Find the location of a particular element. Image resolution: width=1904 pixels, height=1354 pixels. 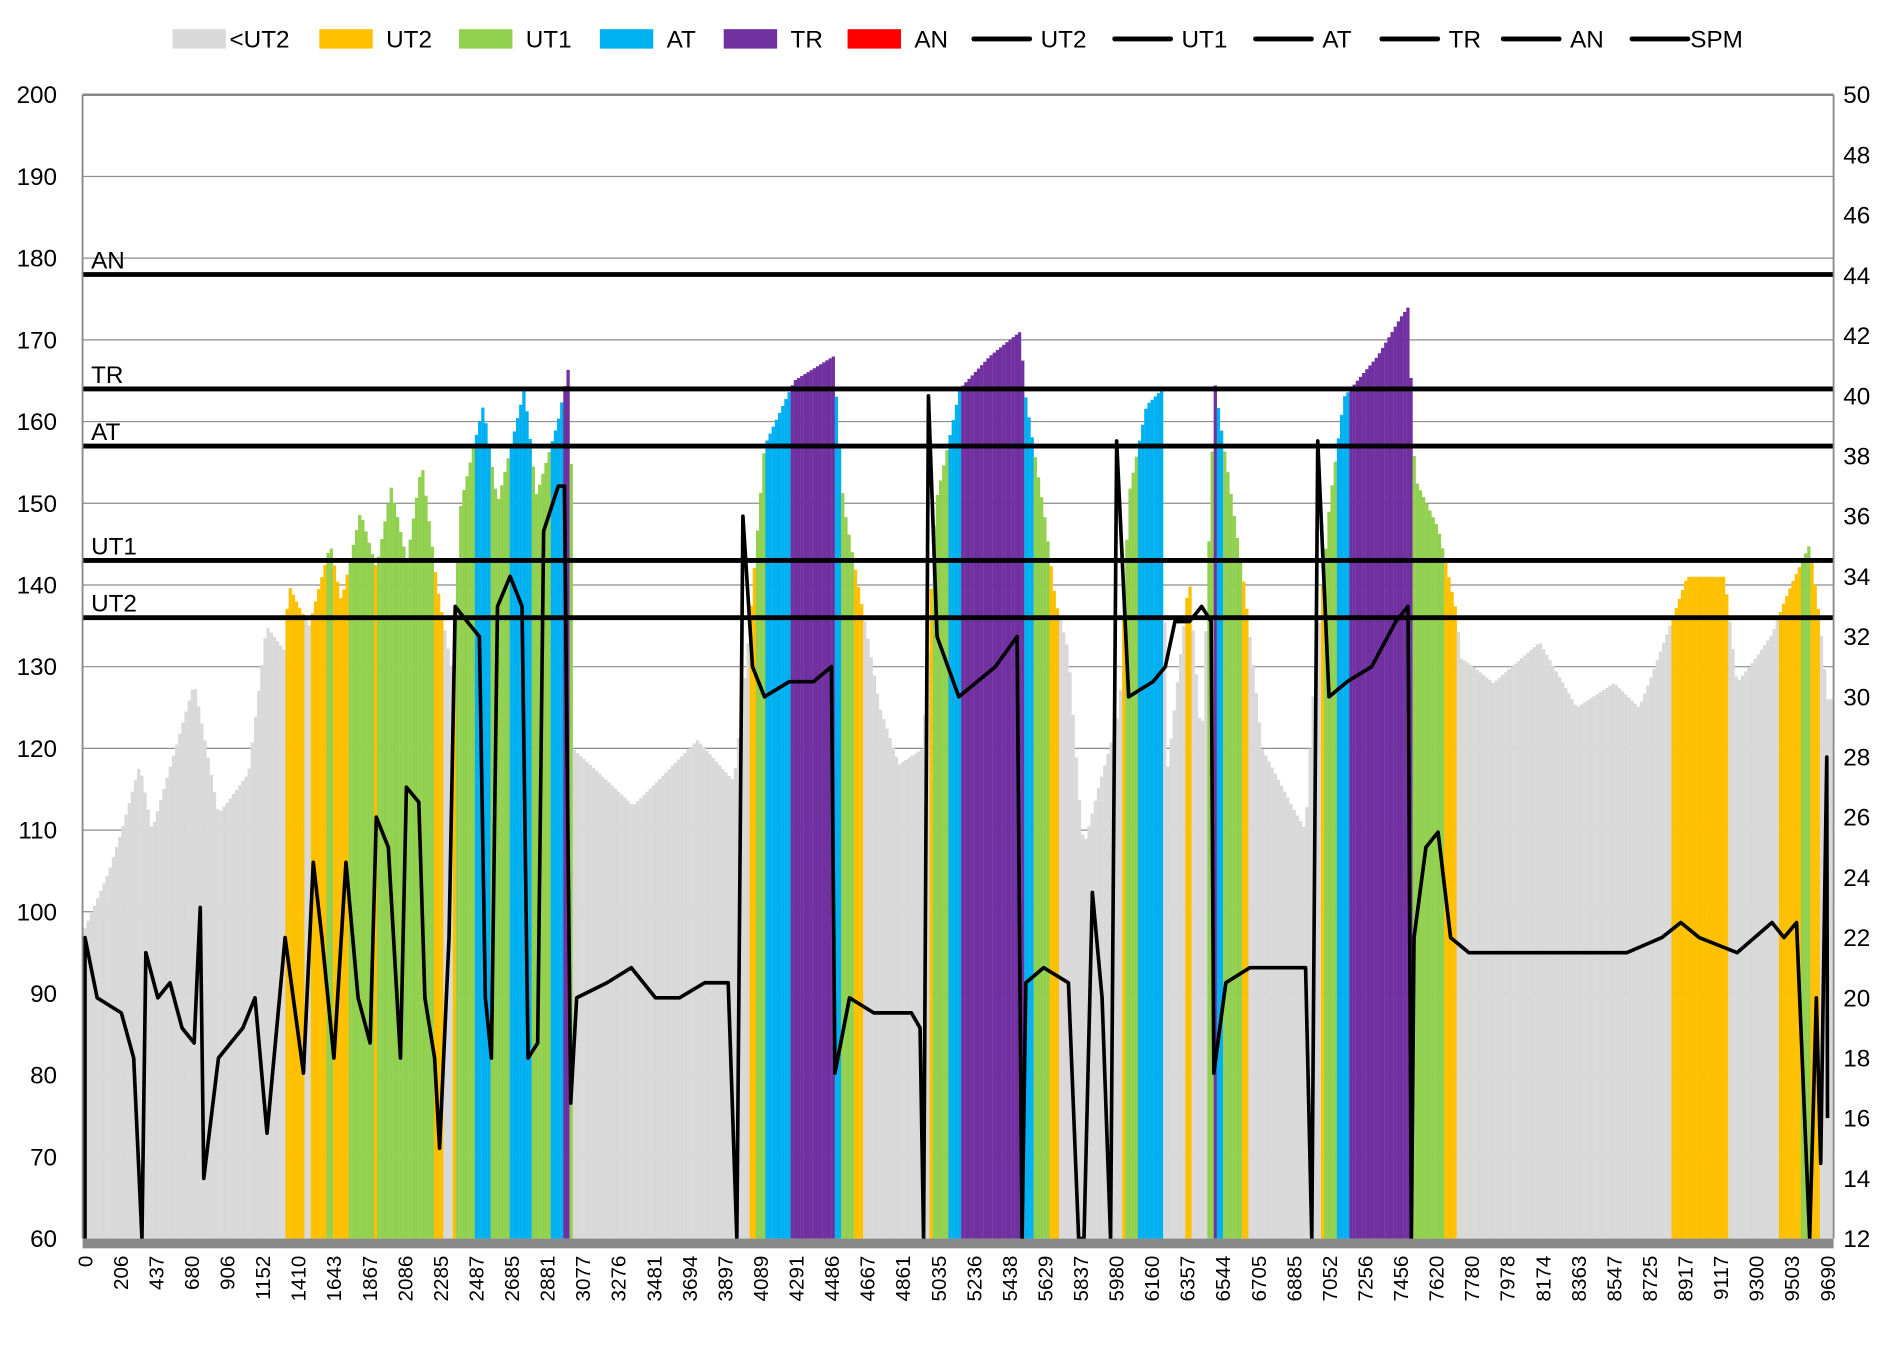

y-tick-label: 90 is located at coordinates (43, 994).